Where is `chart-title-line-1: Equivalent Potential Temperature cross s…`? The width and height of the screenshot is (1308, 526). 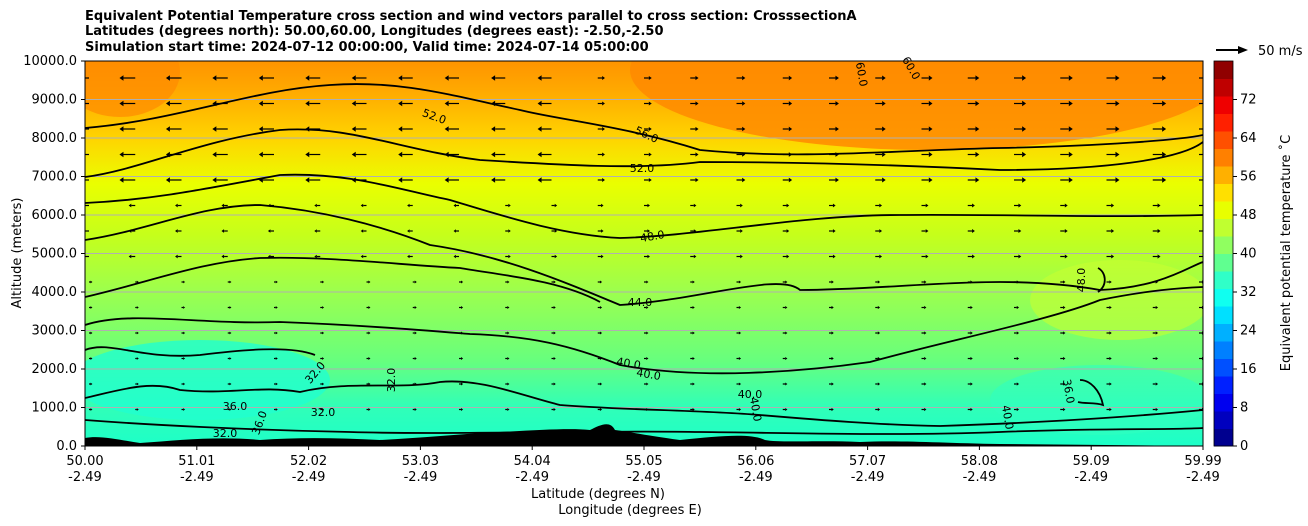
chart-title-line-1: Equivalent Potential Temperature cross s… is located at coordinates (471, 16).